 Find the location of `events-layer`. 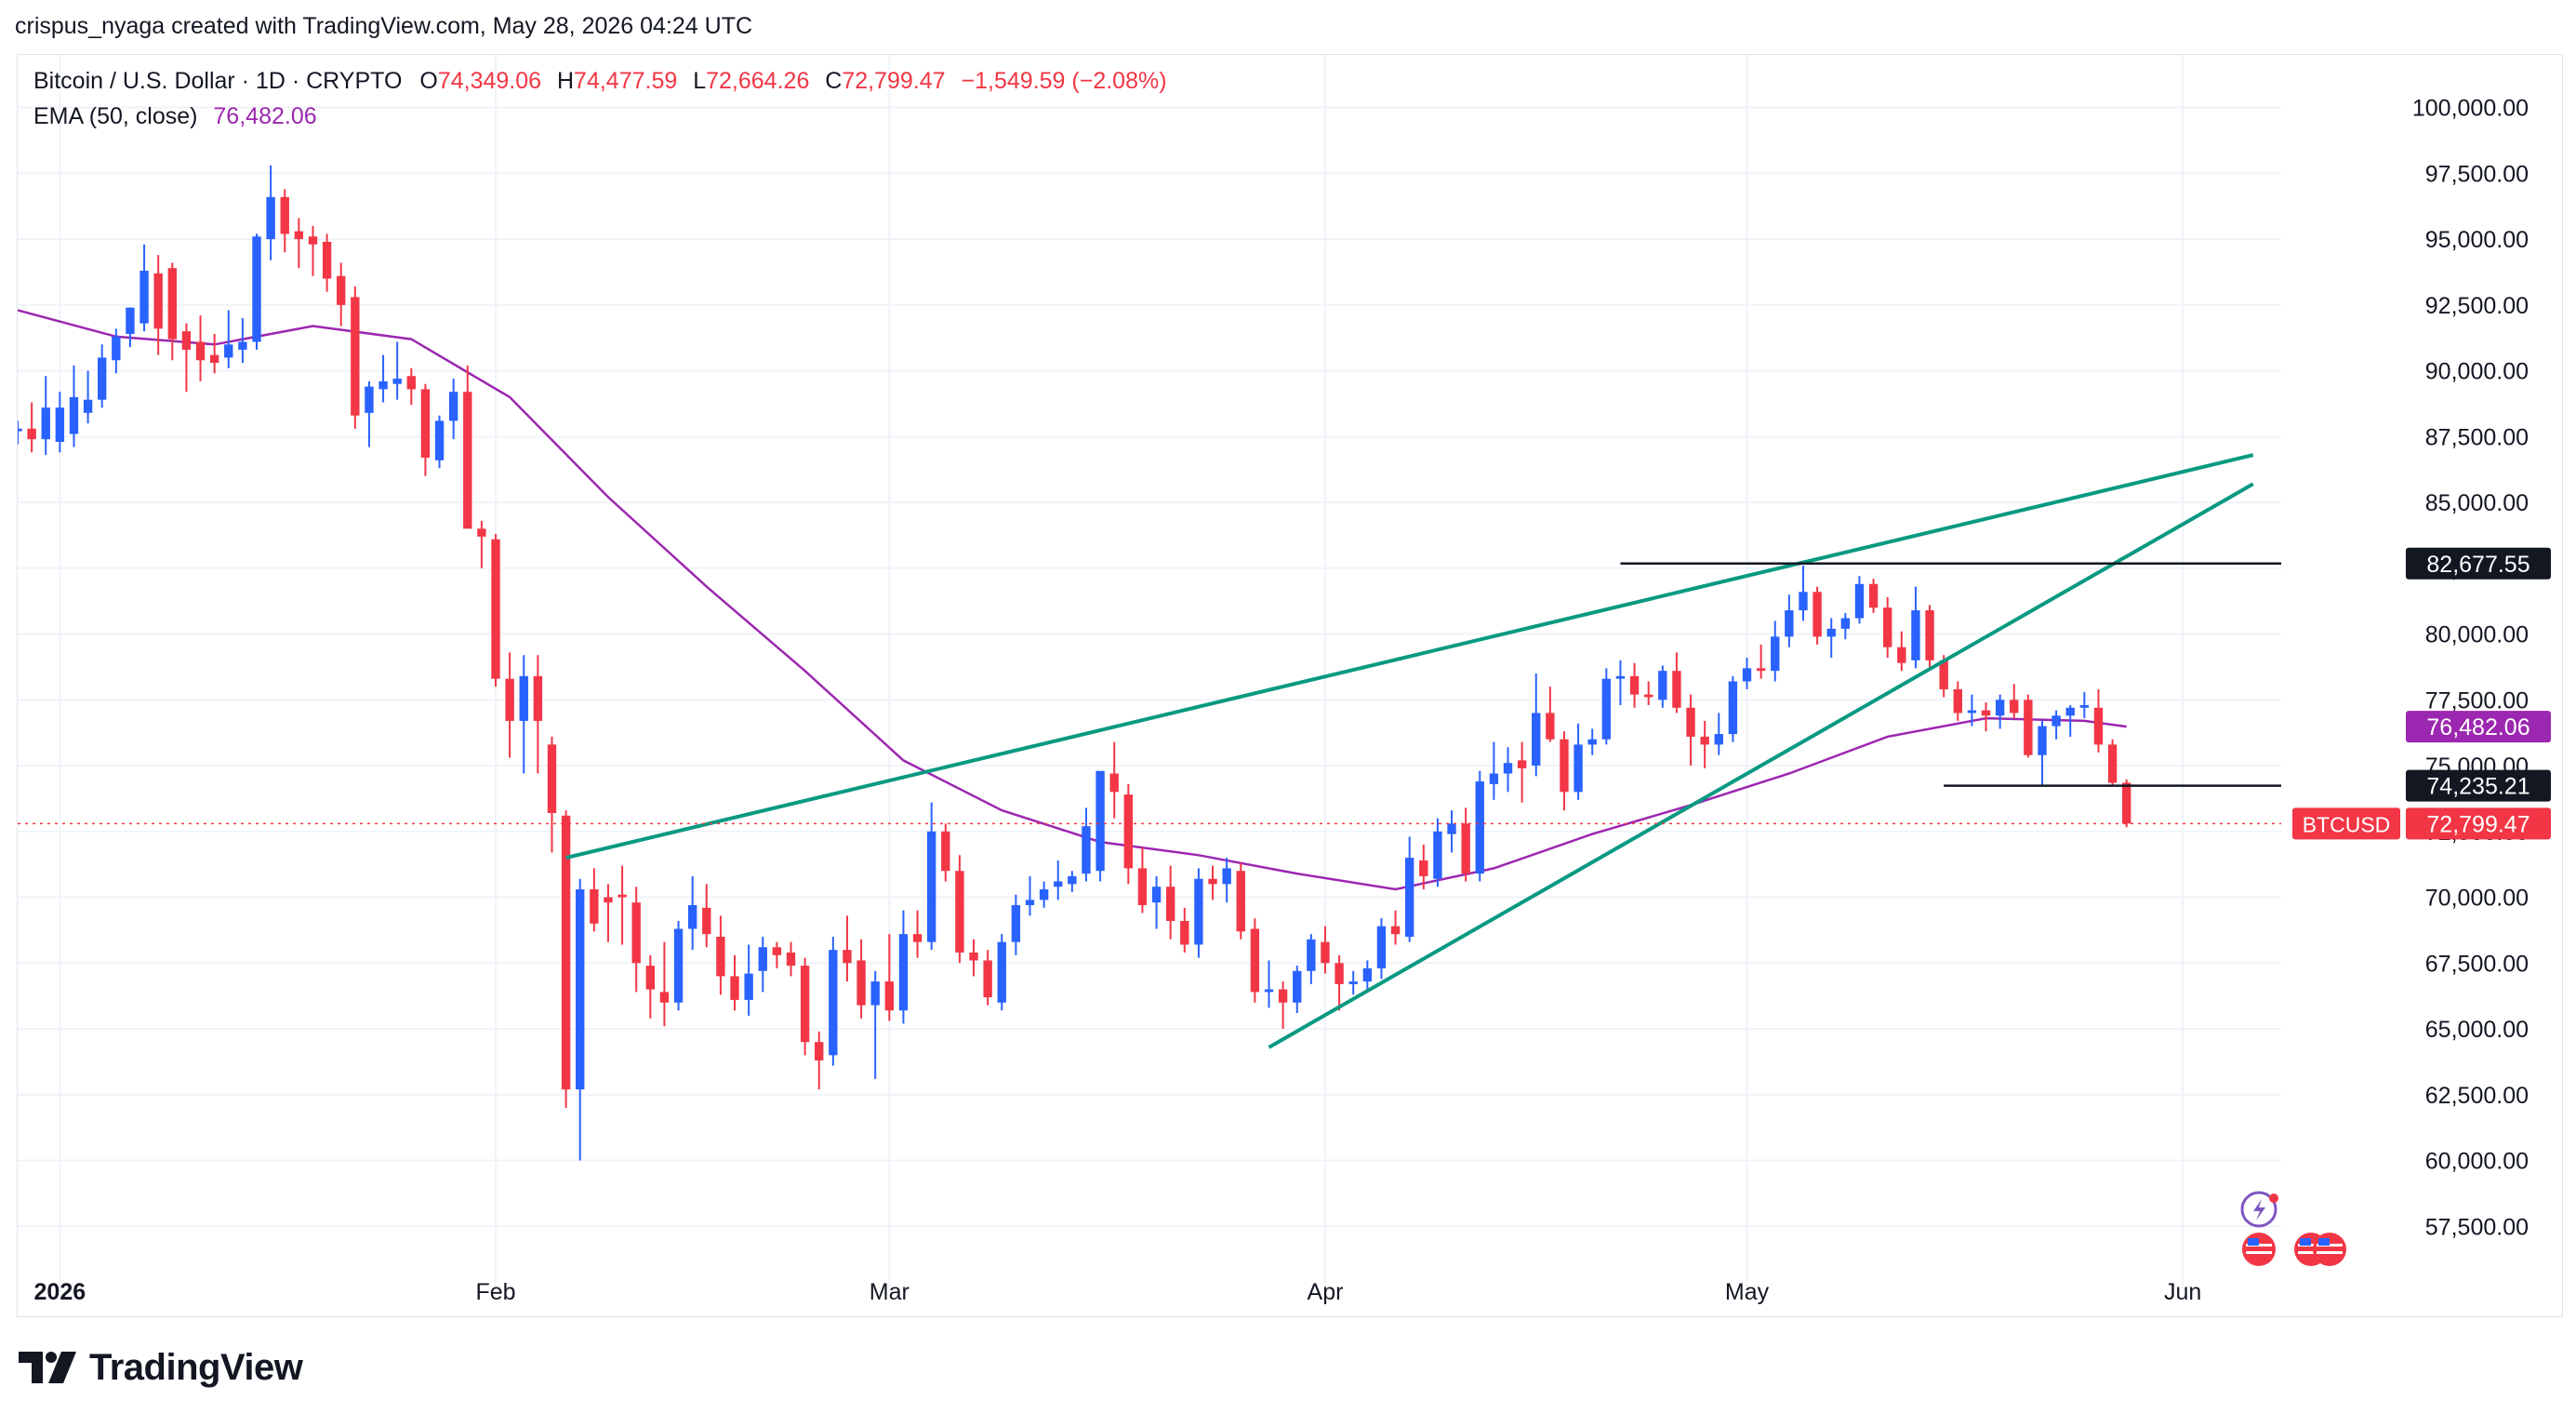

events-layer is located at coordinates (2293, 1228).